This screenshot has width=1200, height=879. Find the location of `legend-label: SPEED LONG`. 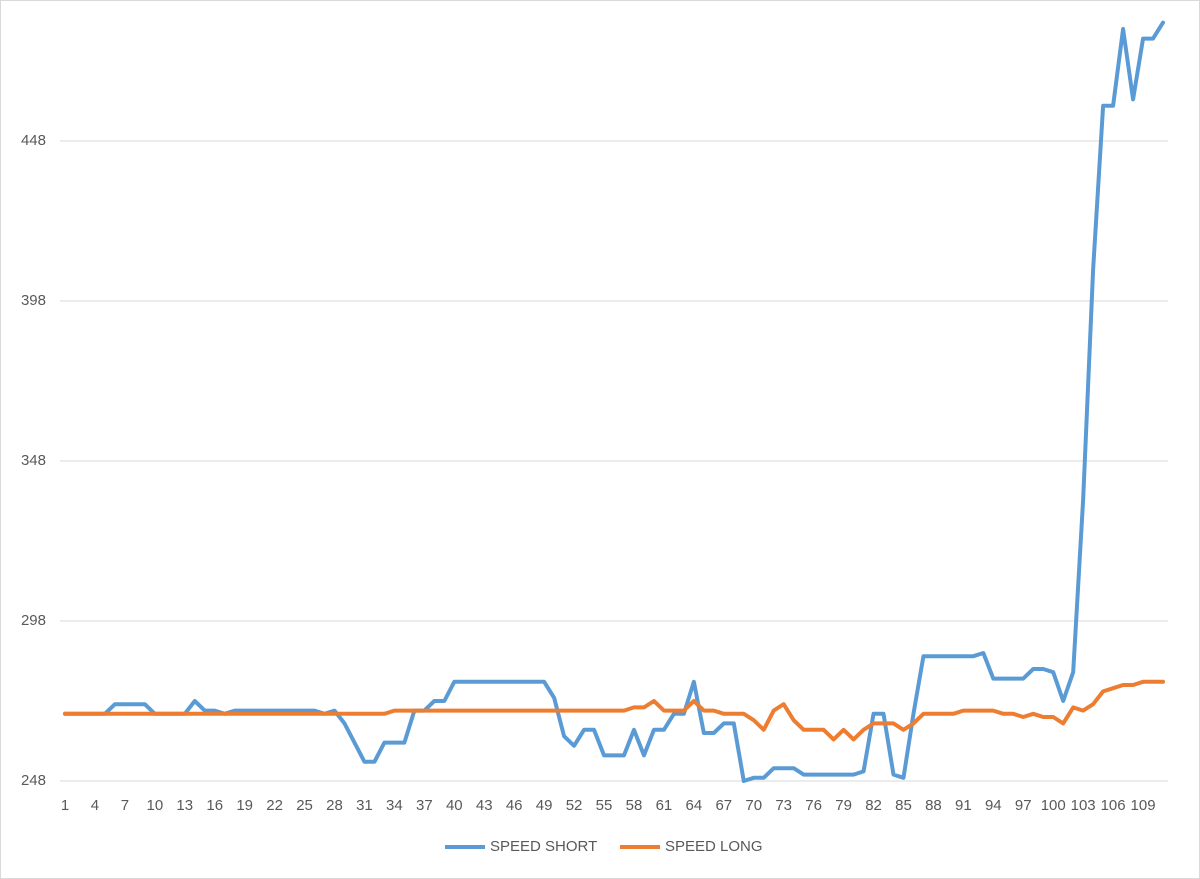

legend-label: SPEED LONG is located at coordinates (714, 846).